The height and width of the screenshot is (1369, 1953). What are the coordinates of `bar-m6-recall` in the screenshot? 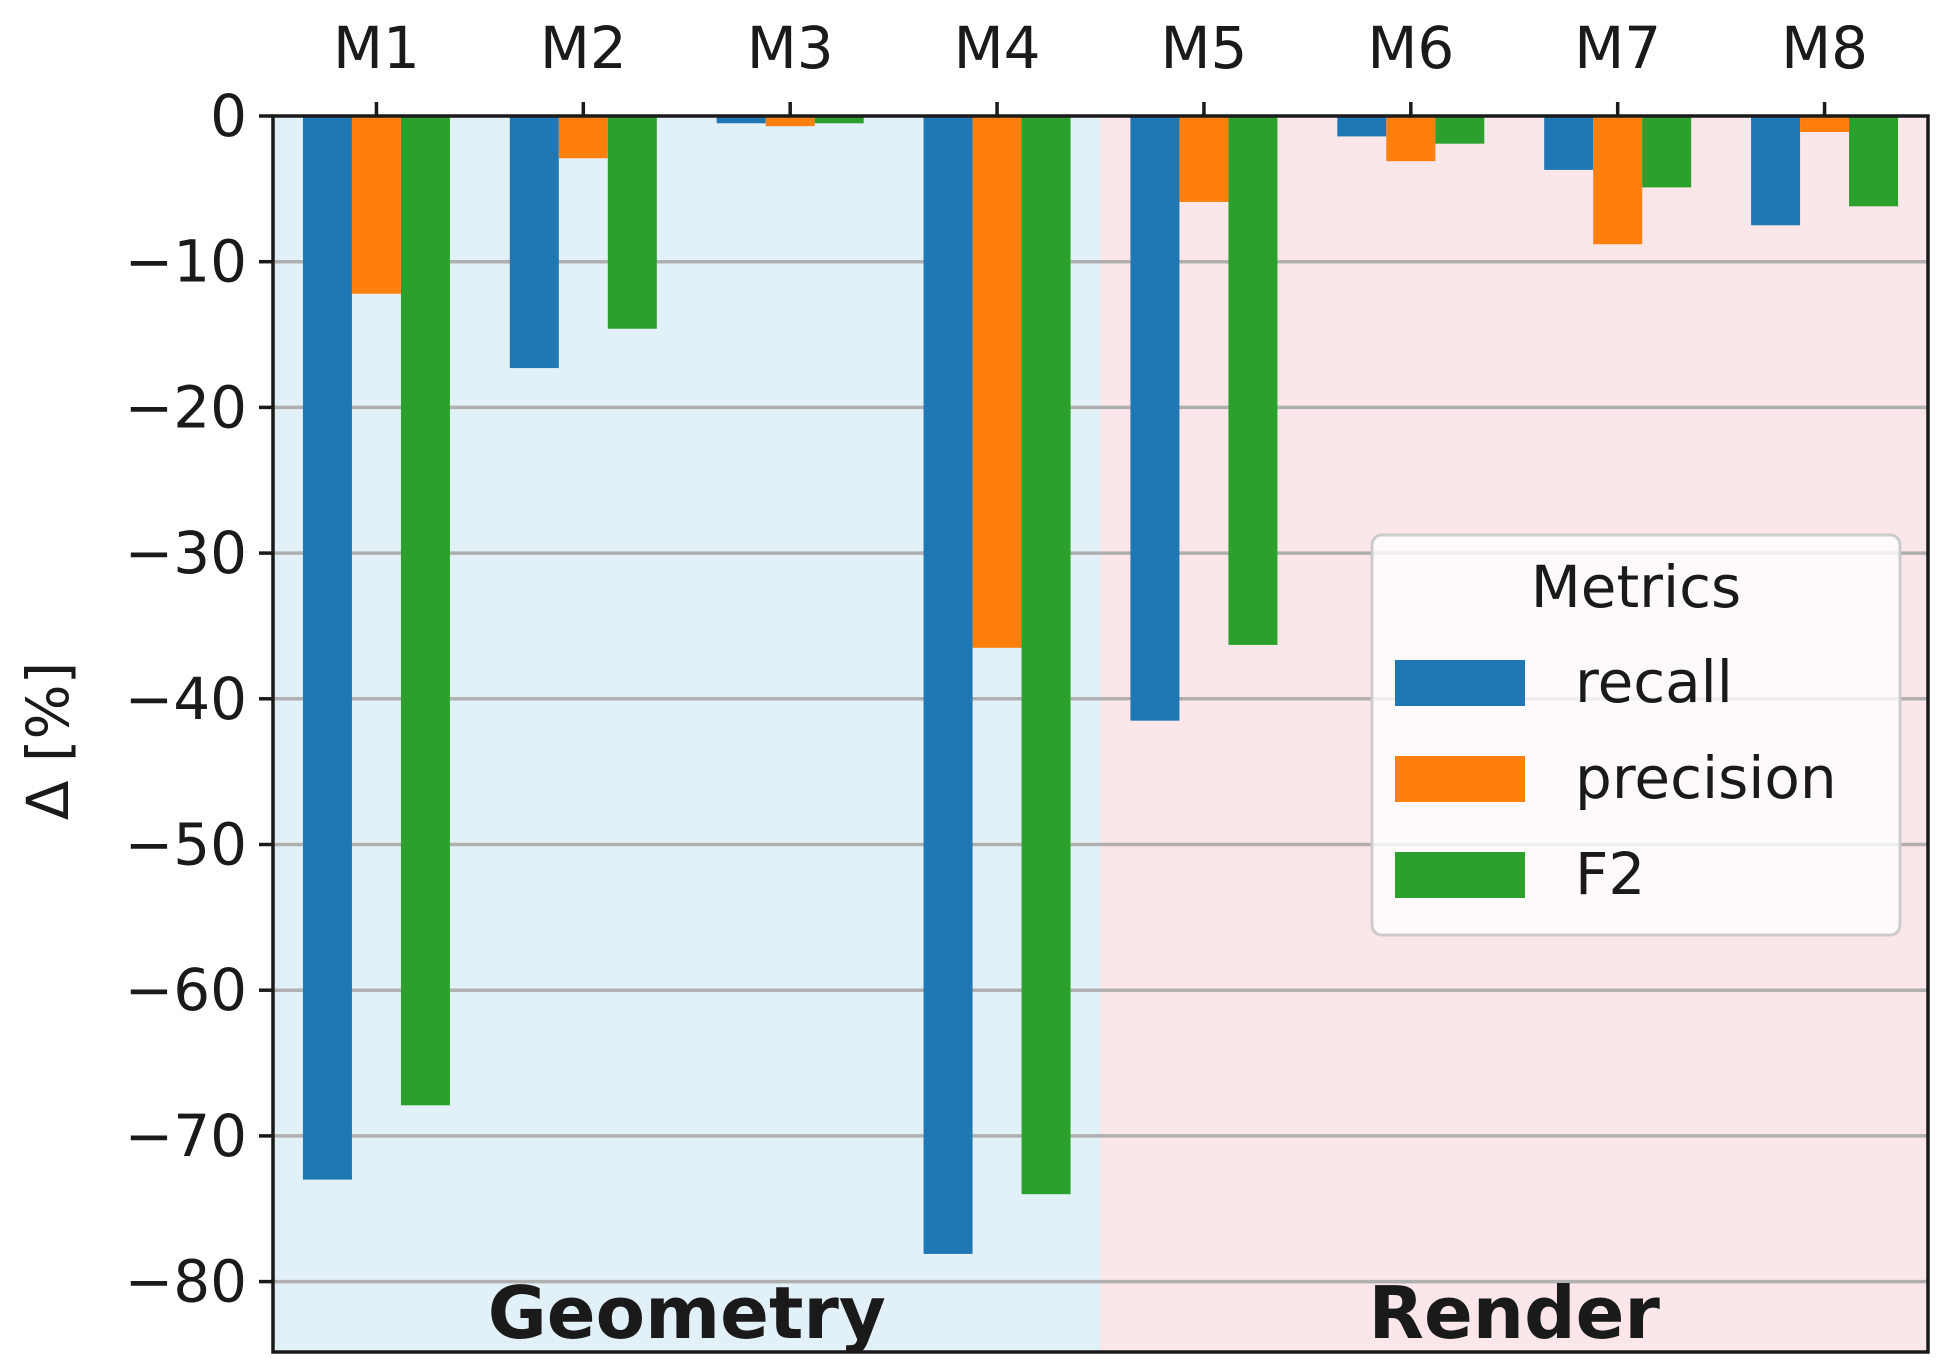 It's located at (1362, 126).